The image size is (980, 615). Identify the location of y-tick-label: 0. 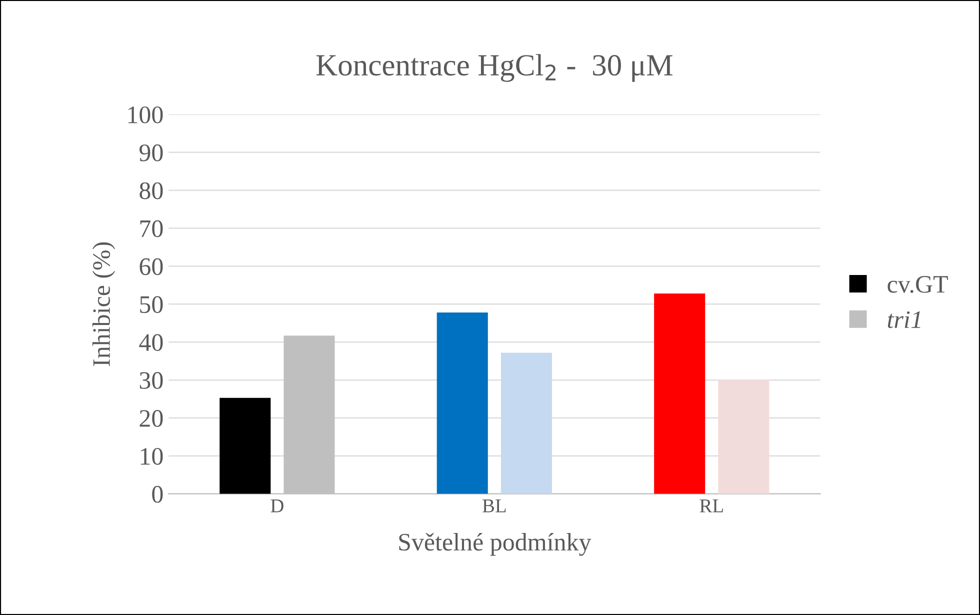
(157, 494).